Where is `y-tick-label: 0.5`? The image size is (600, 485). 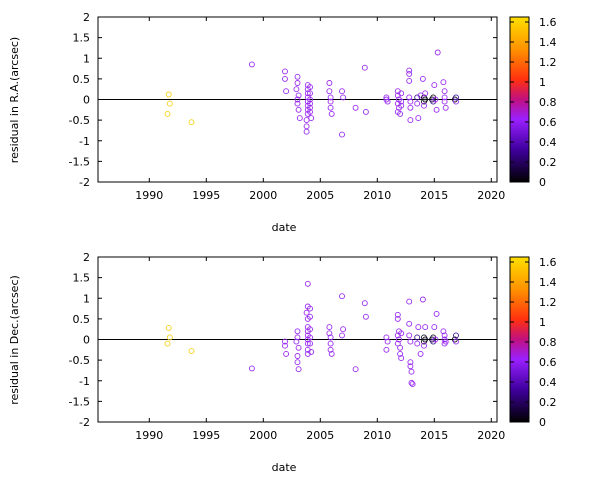
y-tick-label: 0.5 is located at coordinates (82, 319).